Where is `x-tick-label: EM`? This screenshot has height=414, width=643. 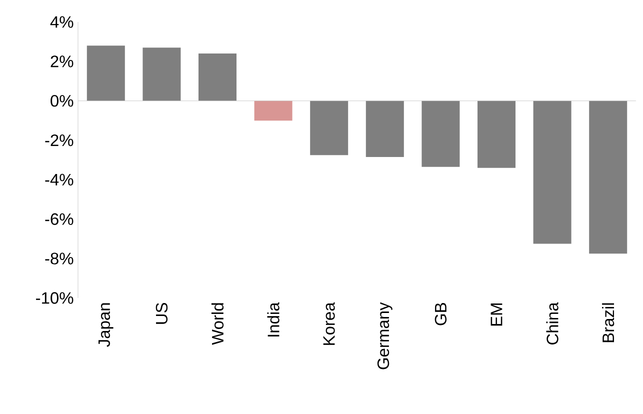 x-tick-label: EM is located at coordinates (496, 315).